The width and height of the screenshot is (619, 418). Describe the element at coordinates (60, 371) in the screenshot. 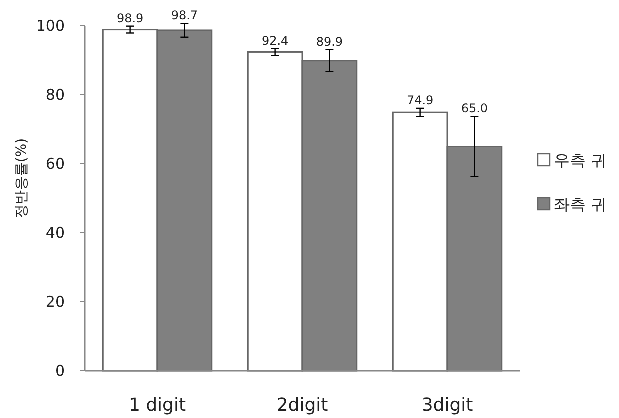

I see `y-tick-label: 0` at that location.